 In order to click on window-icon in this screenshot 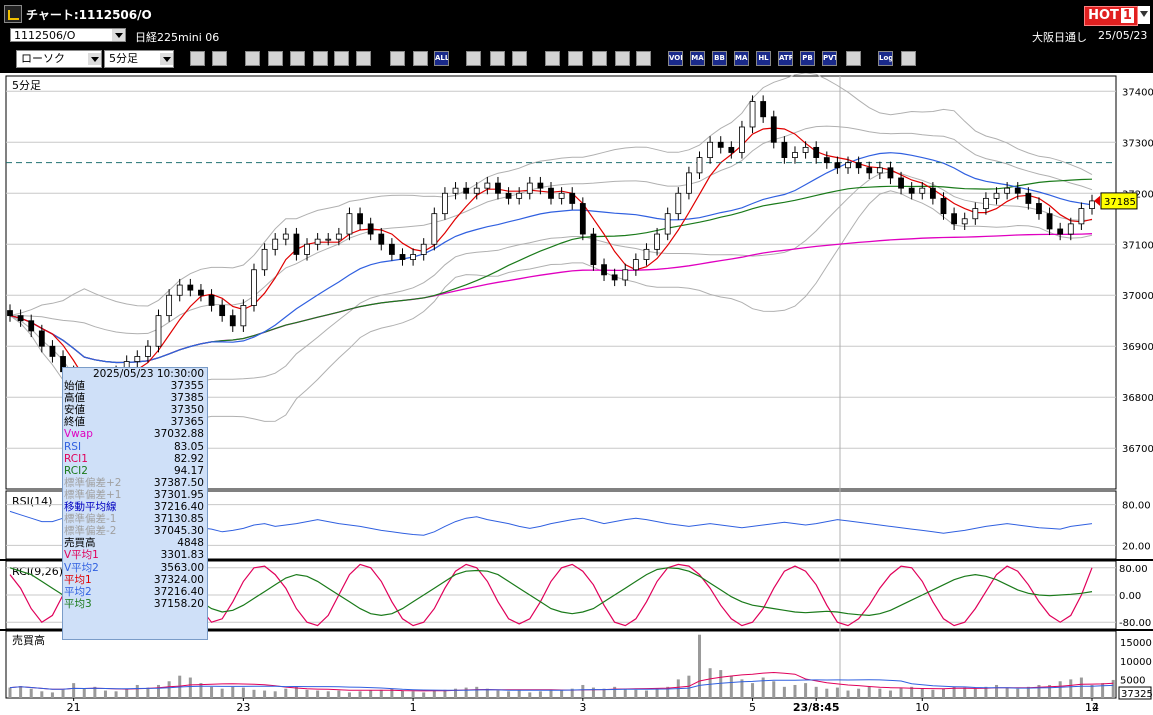, I will do `click(219, 58)`.